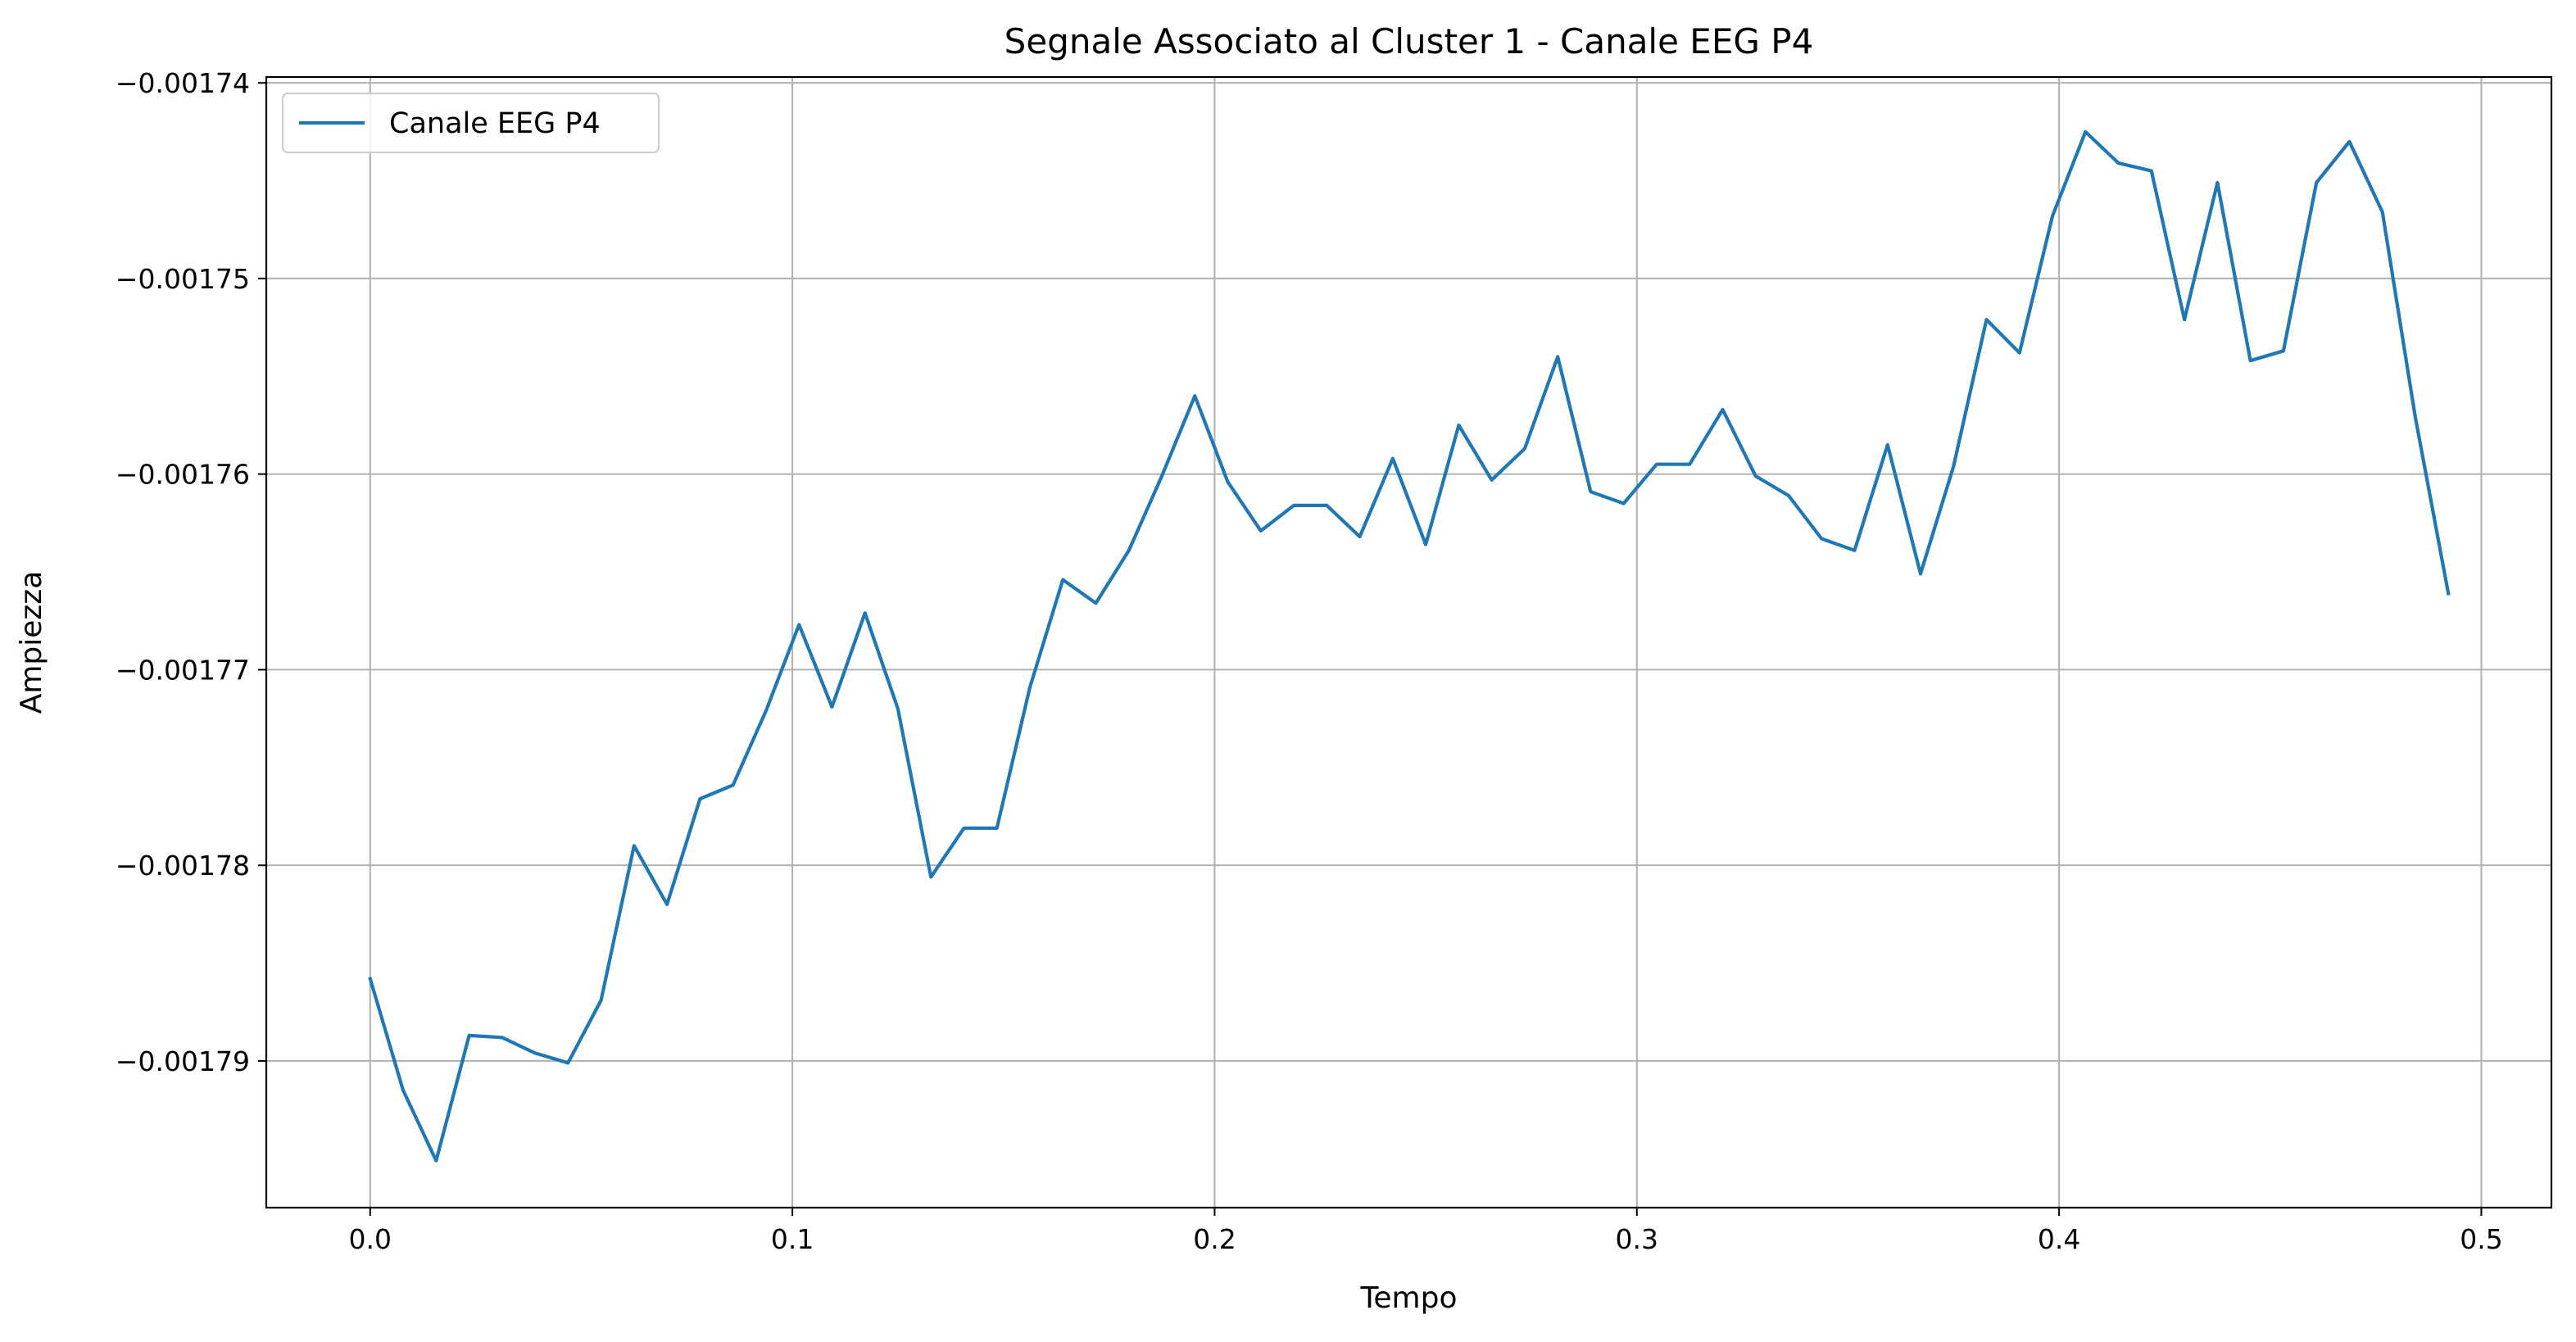  What do you see at coordinates (2059, 1239) in the screenshot?
I see `x-tick-label: 0.4` at bounding box center [2059, 1239].